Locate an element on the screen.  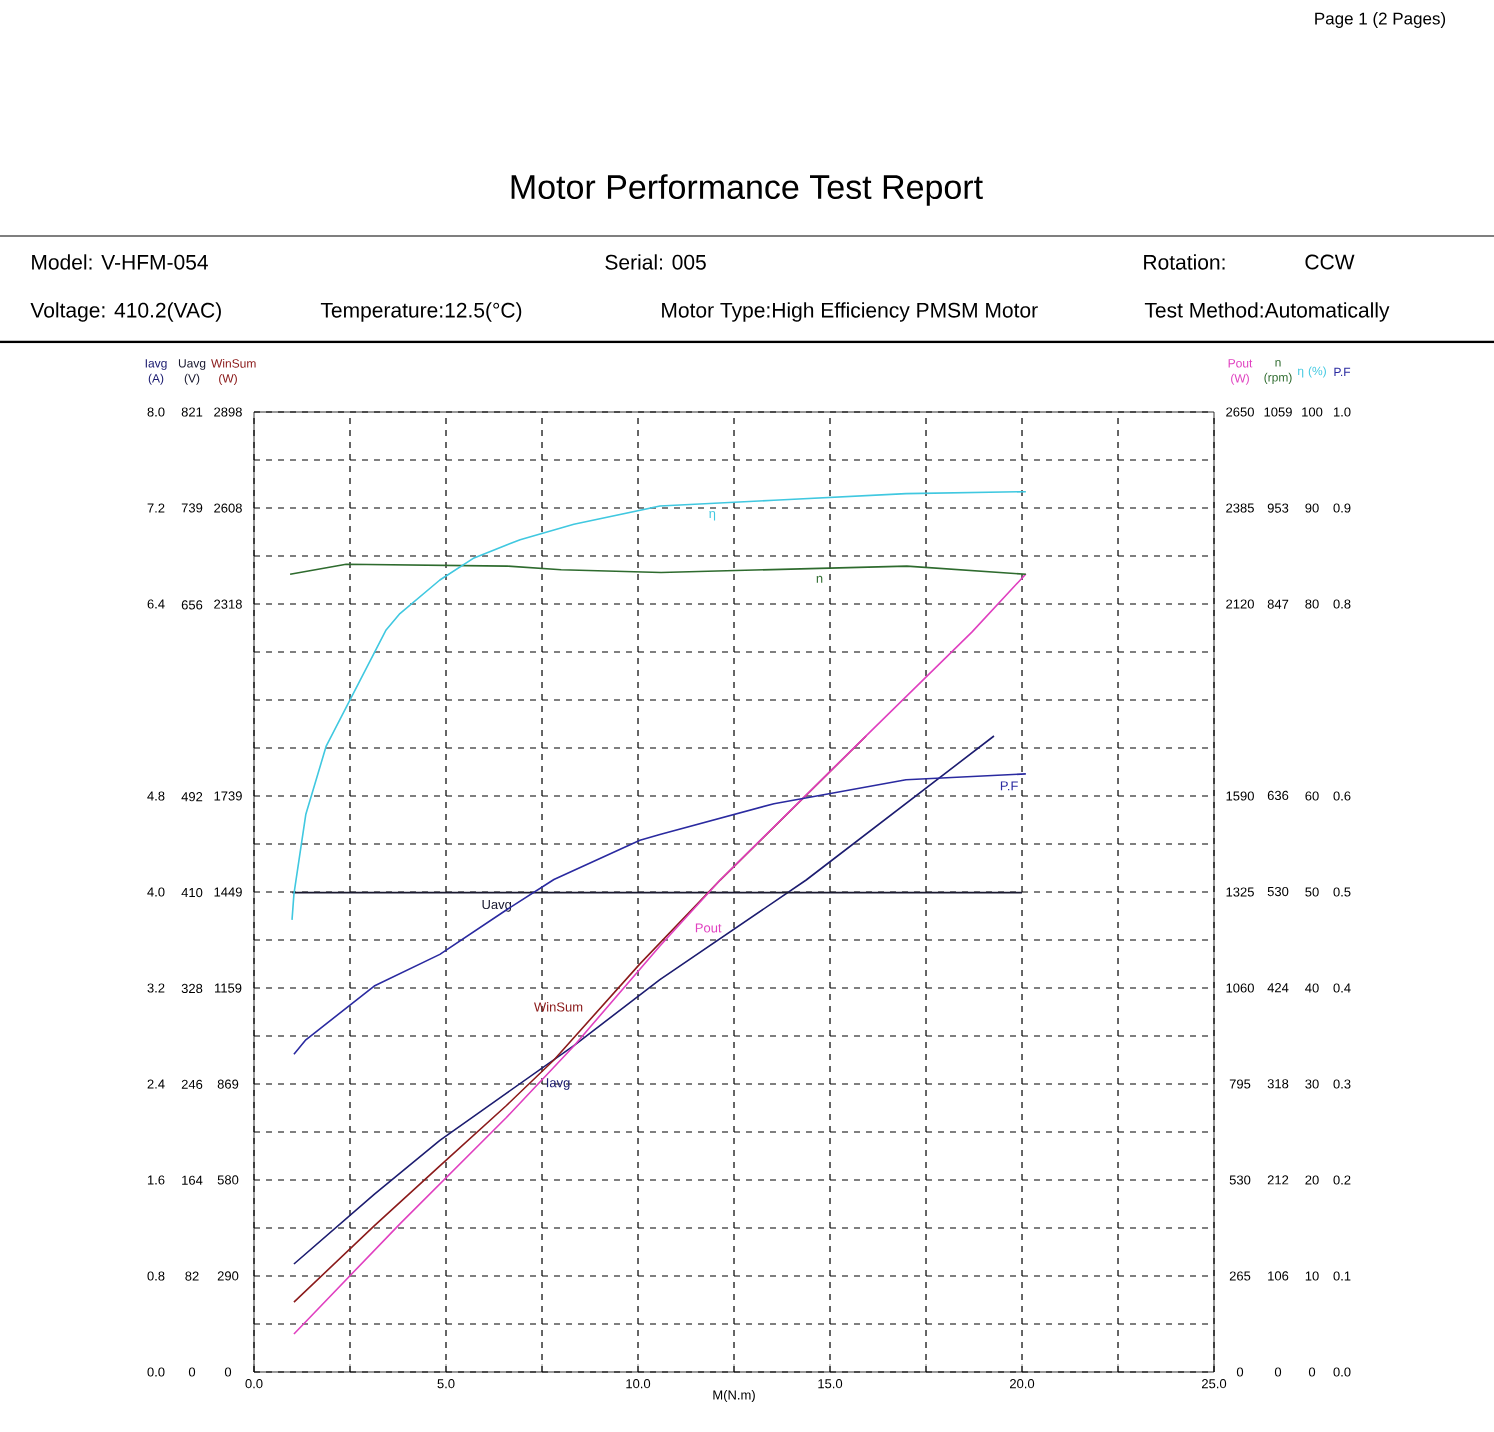
text: Motor Type:High Efficiency PMSM Motor is located at coordinates (850, 312).